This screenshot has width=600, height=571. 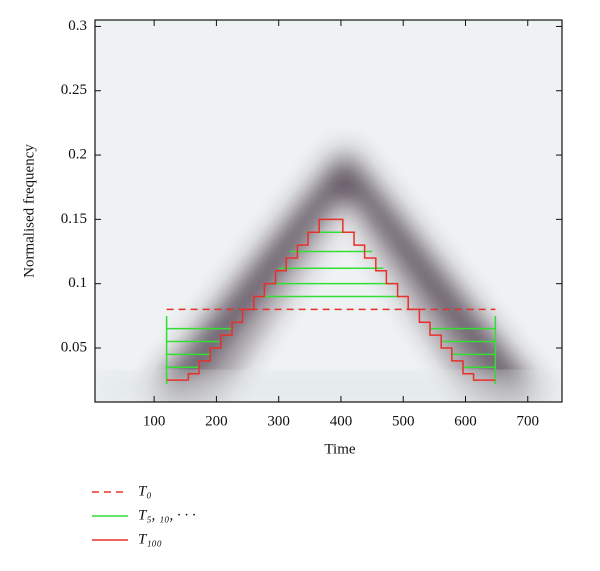 I want to click on y-tick-label: 0.25, so click(x=74, y=90).